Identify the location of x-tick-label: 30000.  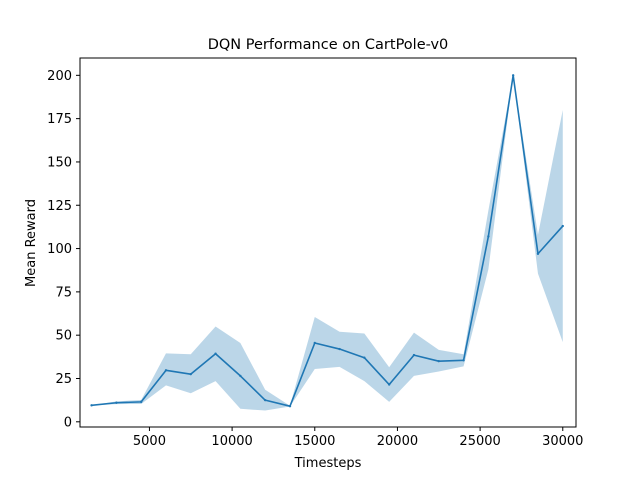
(562, 441).